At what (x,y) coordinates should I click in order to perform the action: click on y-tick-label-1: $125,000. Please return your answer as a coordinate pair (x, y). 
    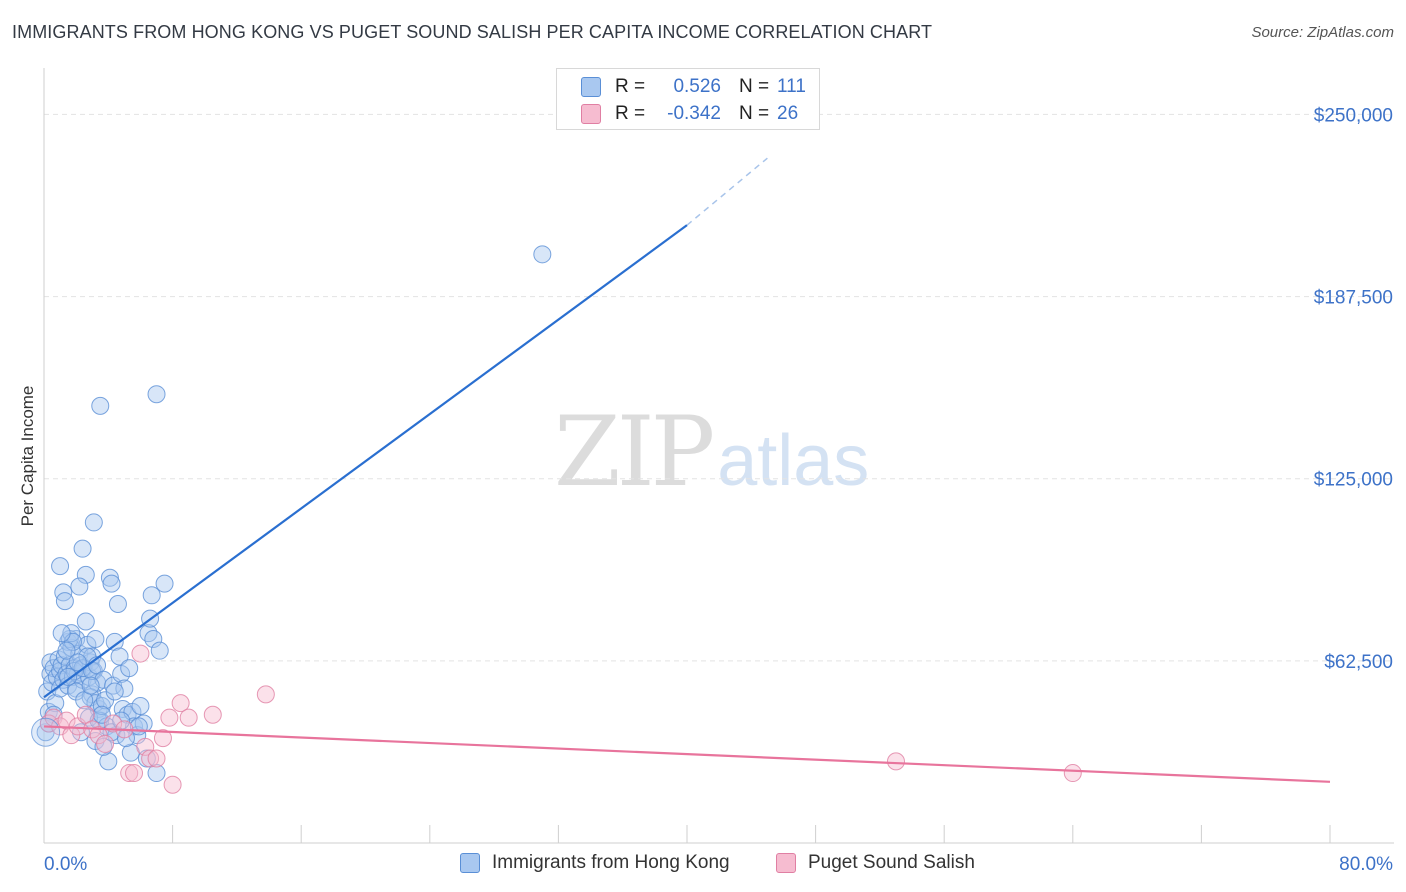
    Looking at the image, I should click on (1353, 480).